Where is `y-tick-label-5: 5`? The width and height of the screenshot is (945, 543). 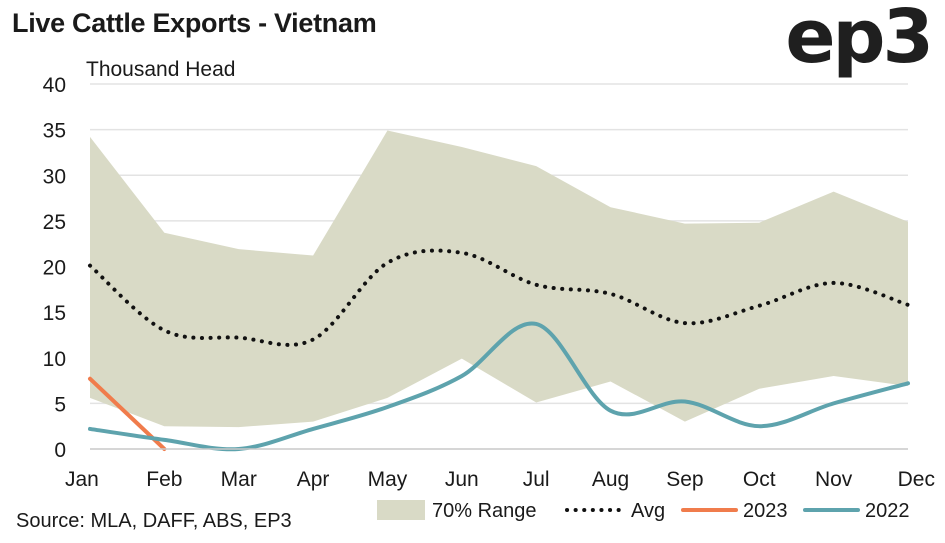 y-tick-label-5: 5 is located at coordinates (60, 404).